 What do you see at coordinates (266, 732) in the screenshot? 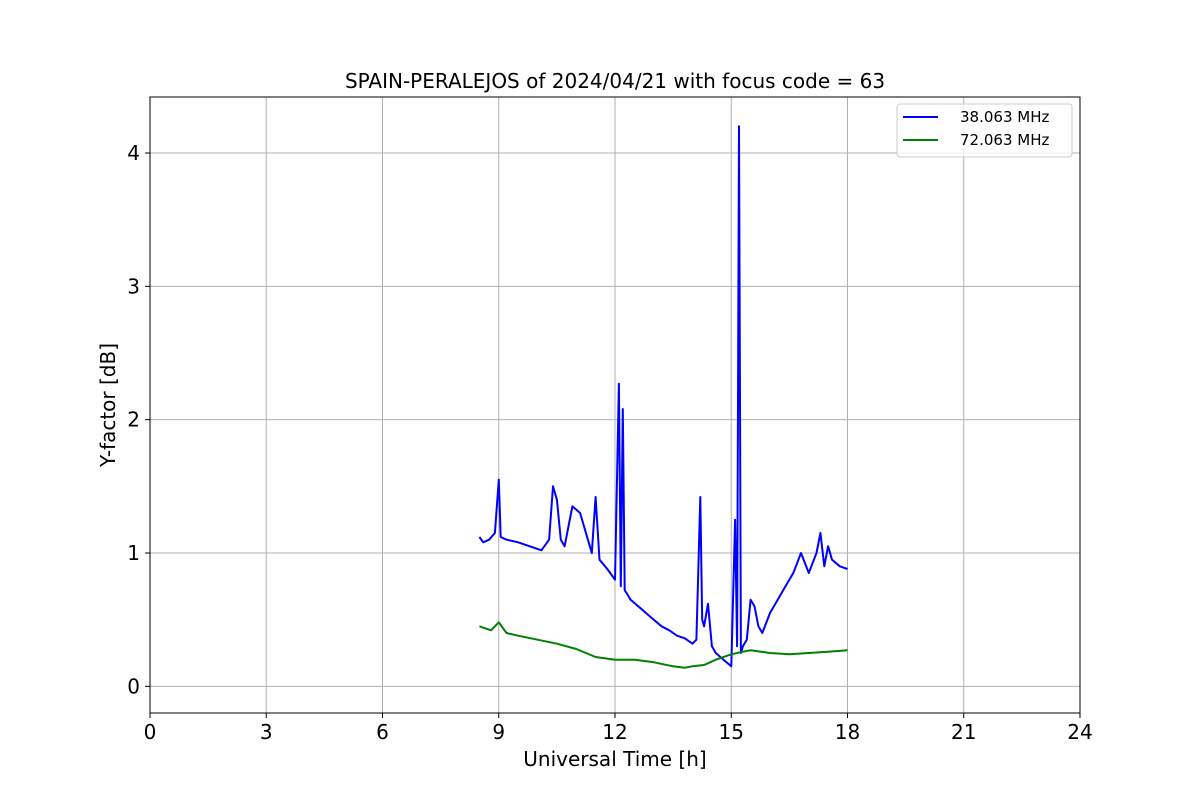
I see `x-tick-label: 3` at bounding box center [266, 732].